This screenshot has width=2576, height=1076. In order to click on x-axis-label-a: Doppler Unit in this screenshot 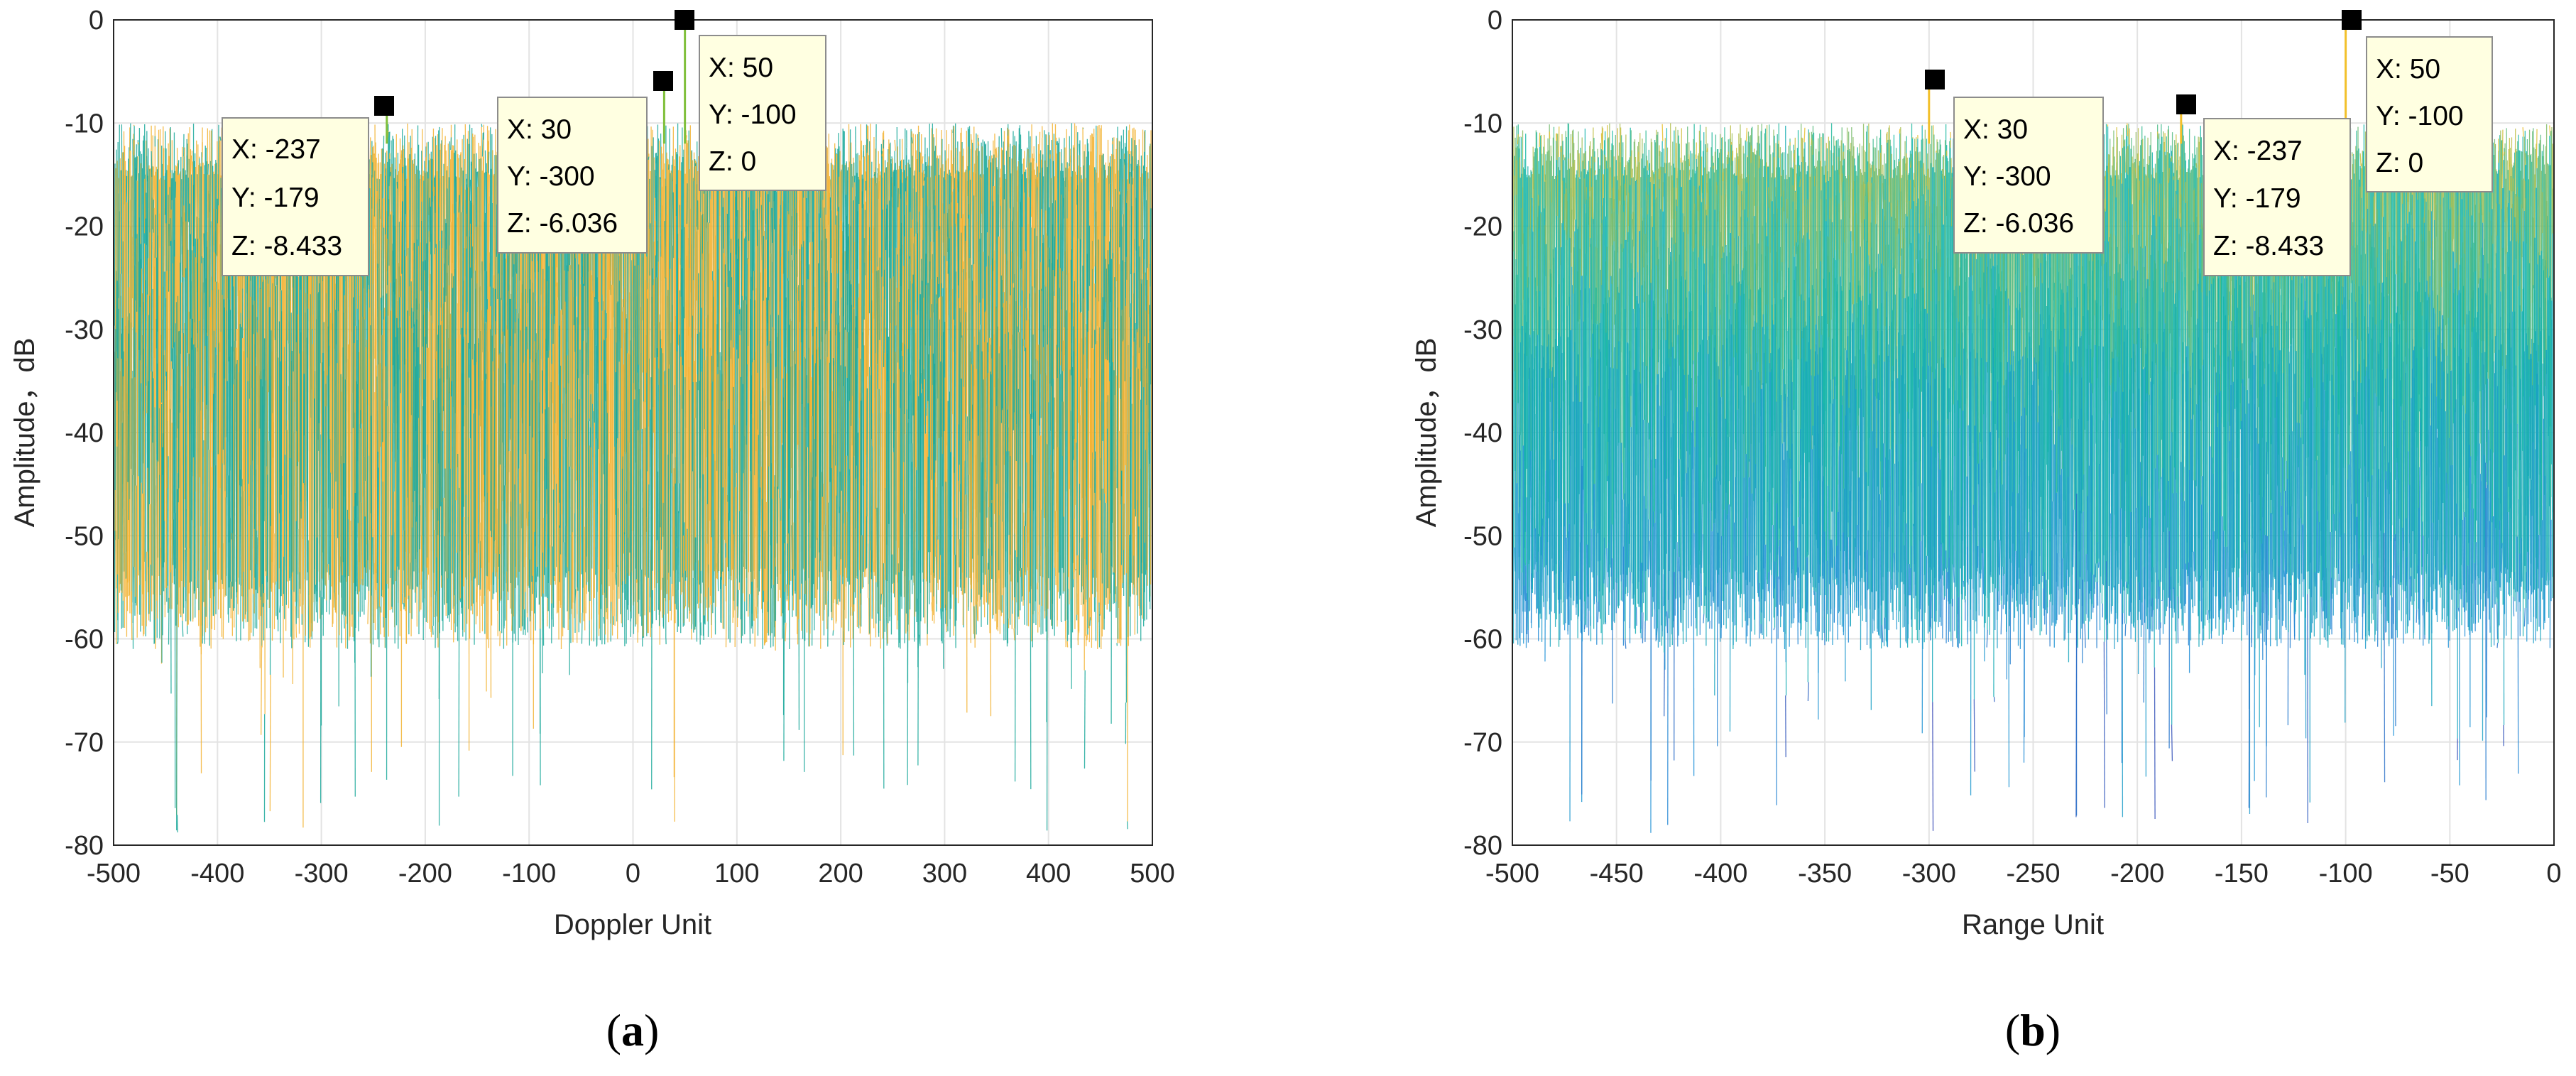, I will do `click(632, 924)`.